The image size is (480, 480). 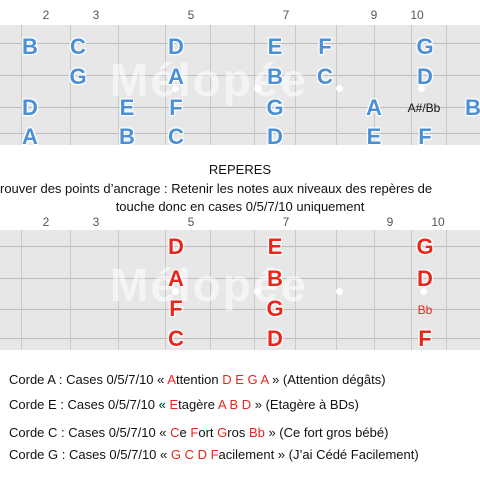 What do you see at coordinates (171, 379) in the screenshot?
I see `rule-highlight: A` at bounding box center [171, 379].